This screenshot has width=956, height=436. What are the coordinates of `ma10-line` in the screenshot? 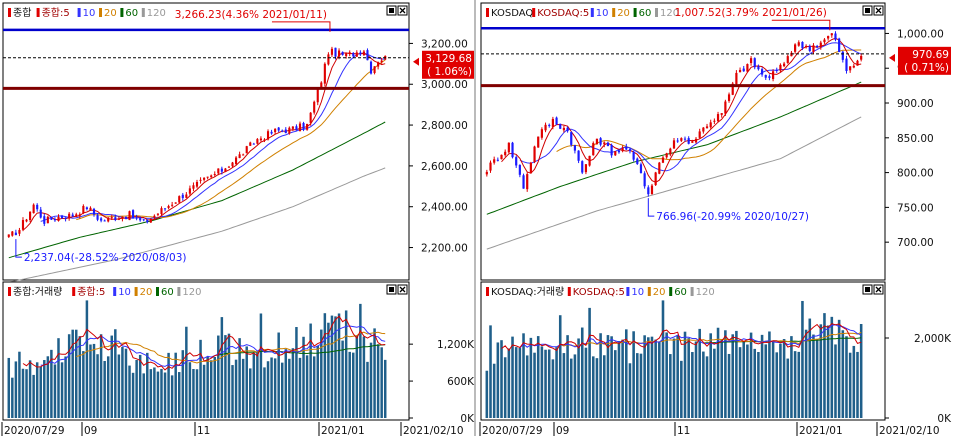 It's located at (690, 107).